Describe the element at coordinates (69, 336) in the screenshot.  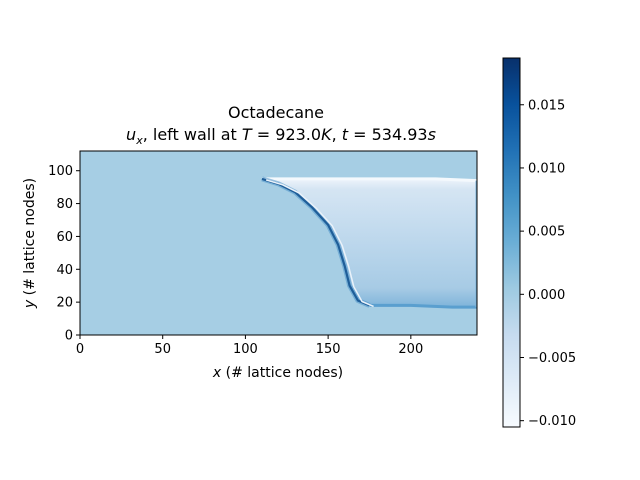
I see `y-tick-label: 0` at that location.